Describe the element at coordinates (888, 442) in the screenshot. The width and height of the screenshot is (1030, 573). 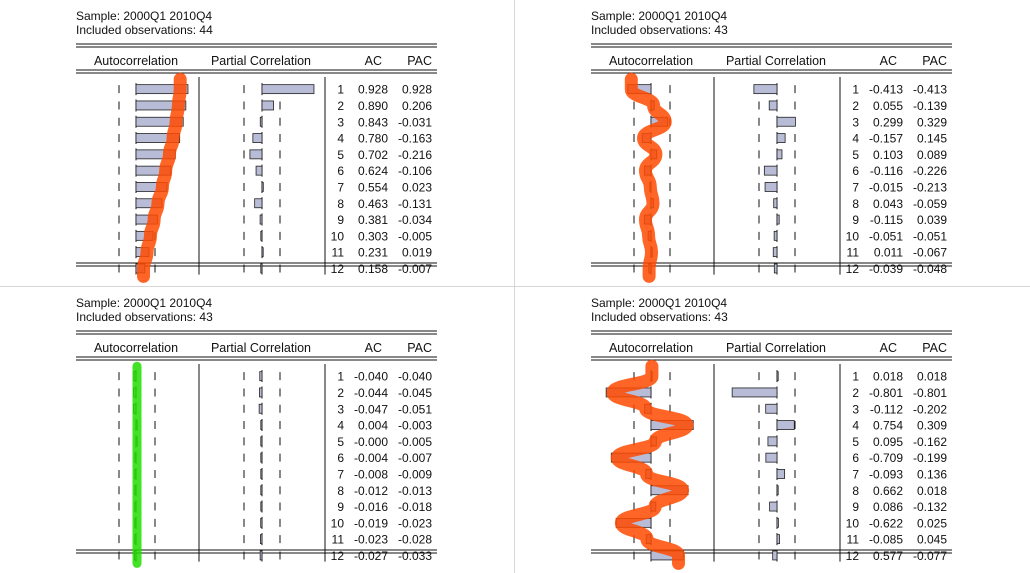
I see `ac-value-label: 0.095` at that location.